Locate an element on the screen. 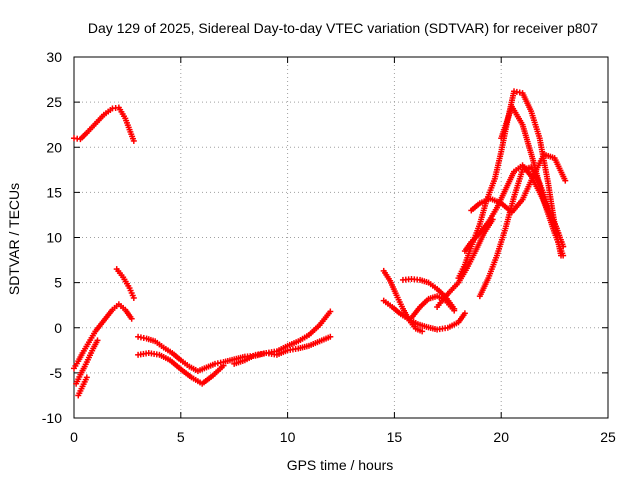 This screenshot has height=480, width=640. x-tick-label: 25 is located at coordinates (608, 437).